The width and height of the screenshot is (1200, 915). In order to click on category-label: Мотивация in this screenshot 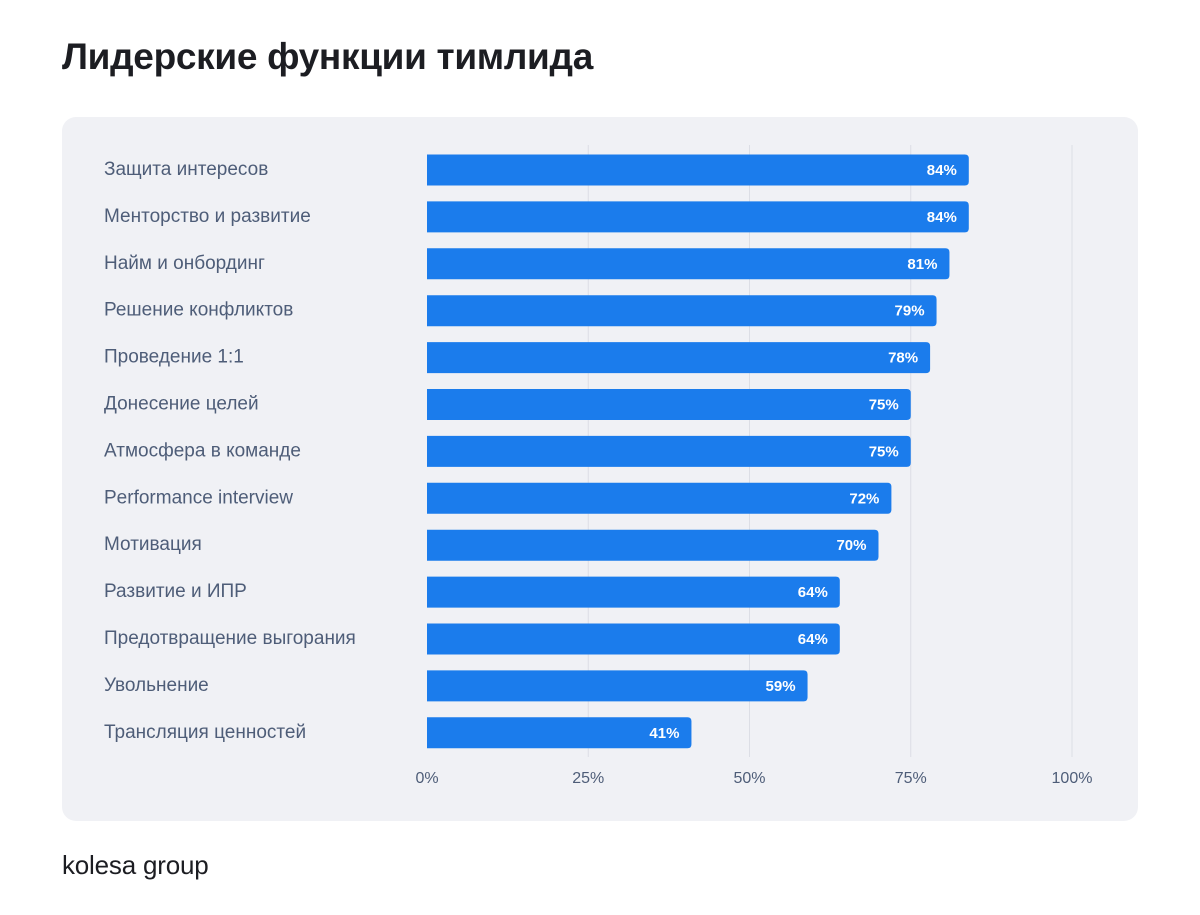, I will do `click(153, 544)`.